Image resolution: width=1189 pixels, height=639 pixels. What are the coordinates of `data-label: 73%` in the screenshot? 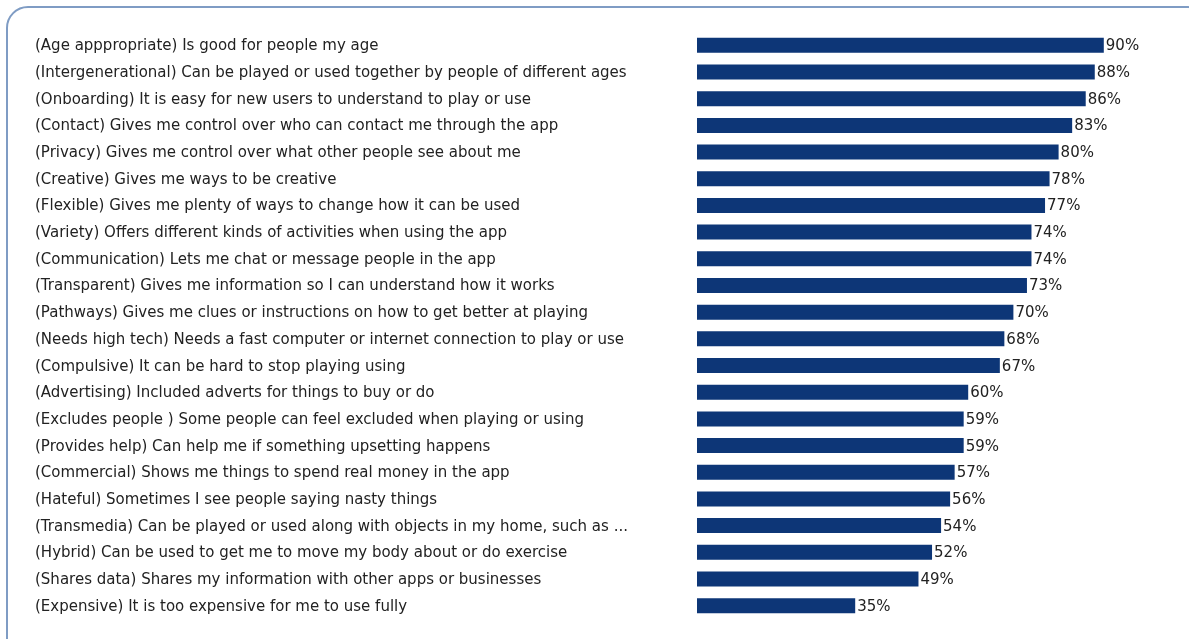 It's located at (1045, 285).